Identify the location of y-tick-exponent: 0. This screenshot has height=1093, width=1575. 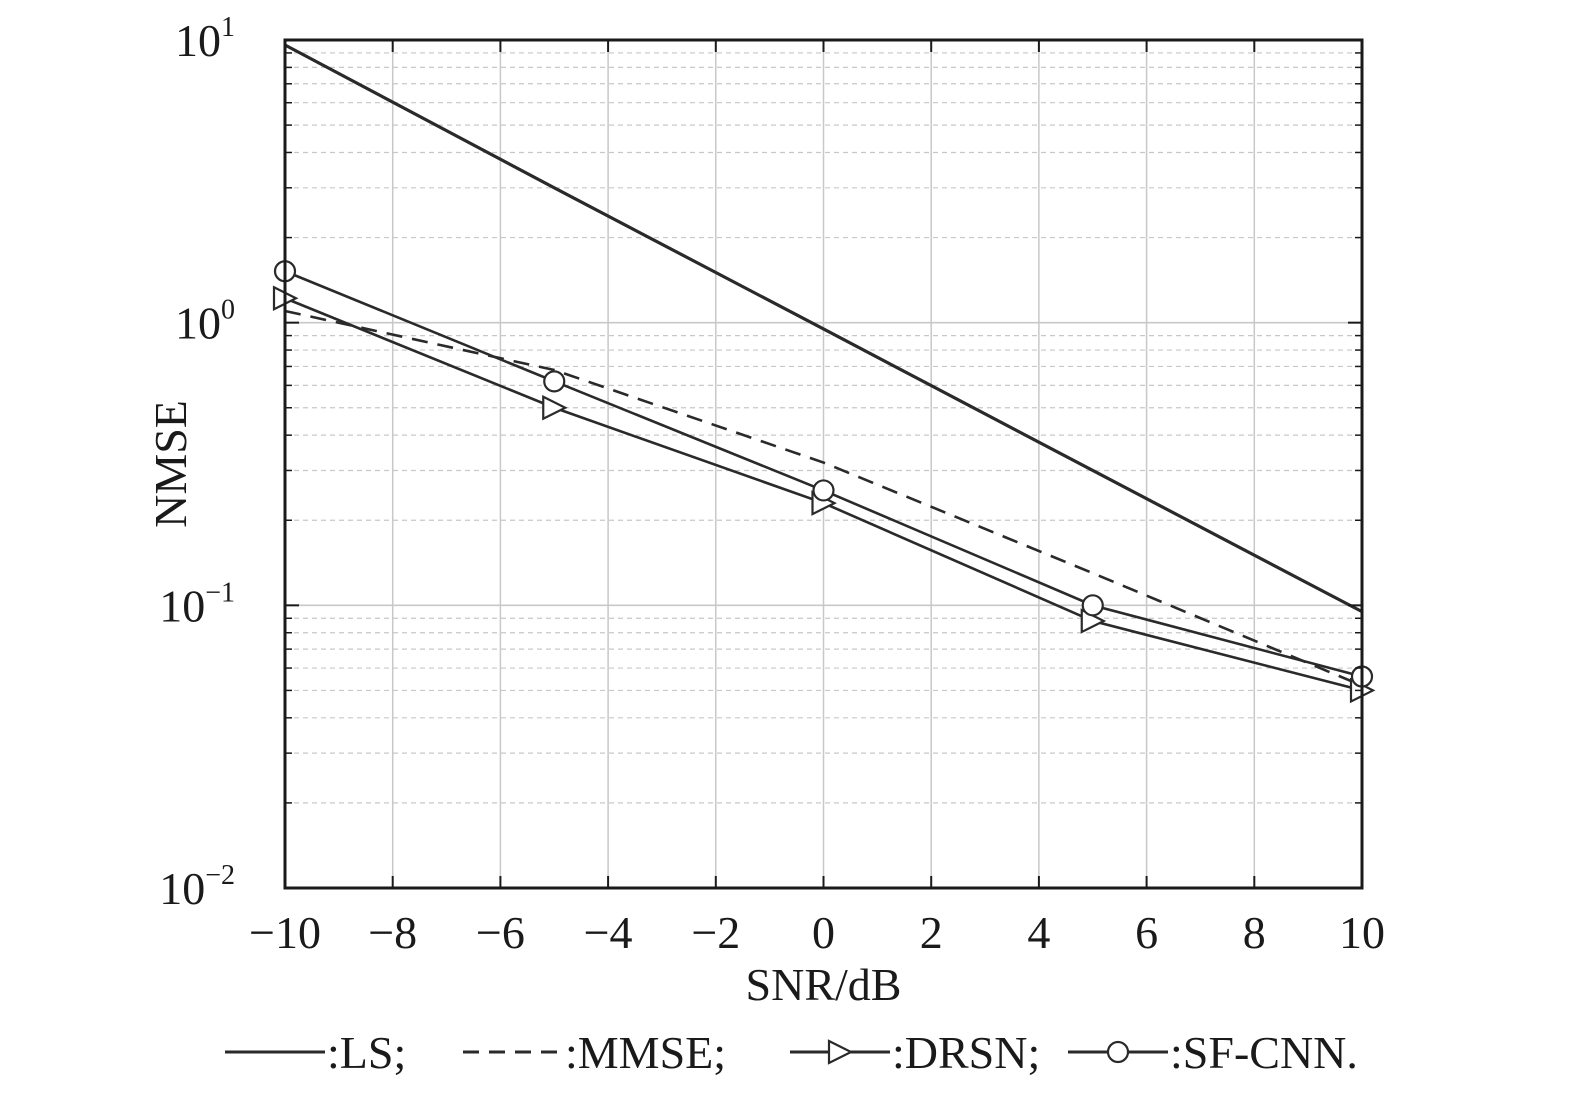
(228, 310).